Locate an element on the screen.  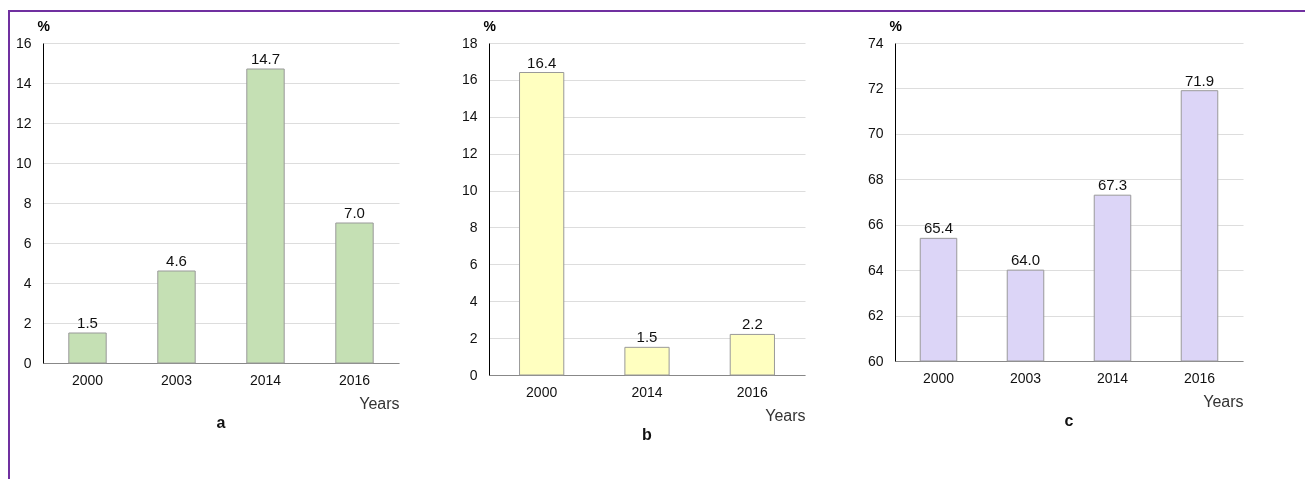
y-tick-label: 74 is located at coordinates (875, 42).